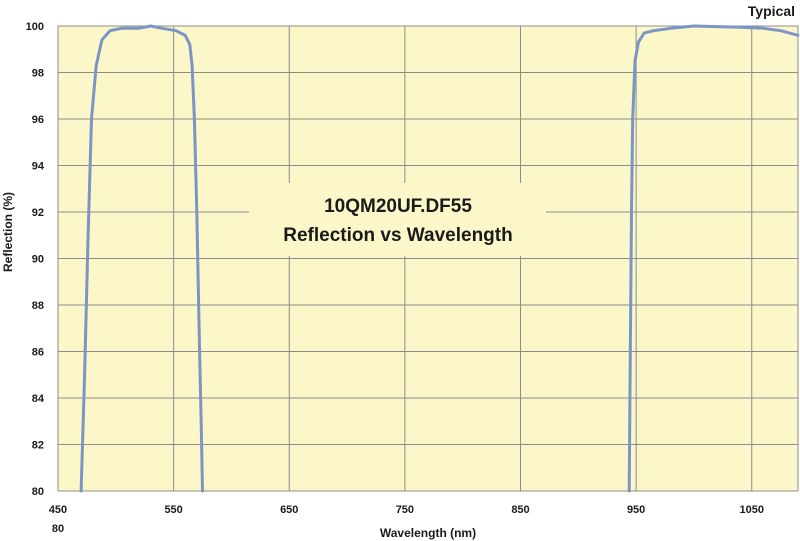 Image resolution: width=800 pixels, height=541 pixels. Describe the element at coordinates (173, 510) in the screenshot. I see `x-tick-label: 550` at that location.